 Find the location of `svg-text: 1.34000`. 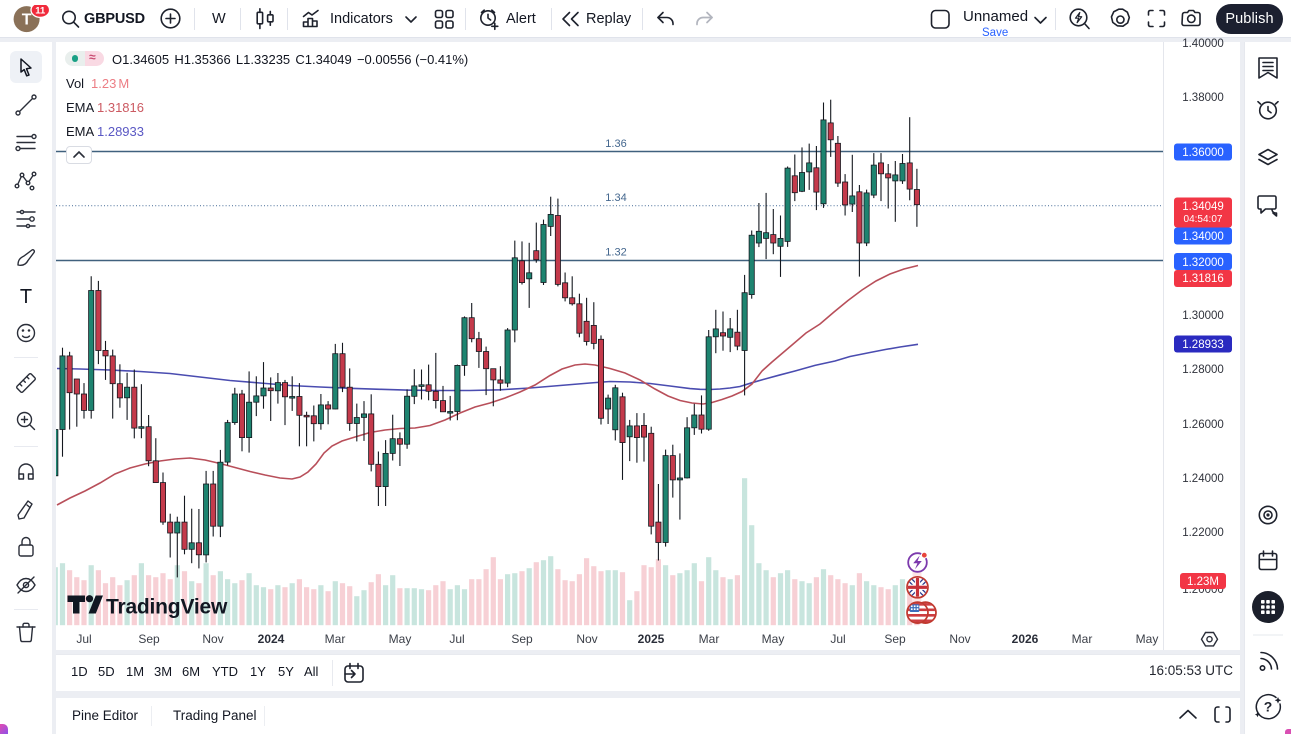

svg-text: 1.34000 is located at coordinates (1203, 237).